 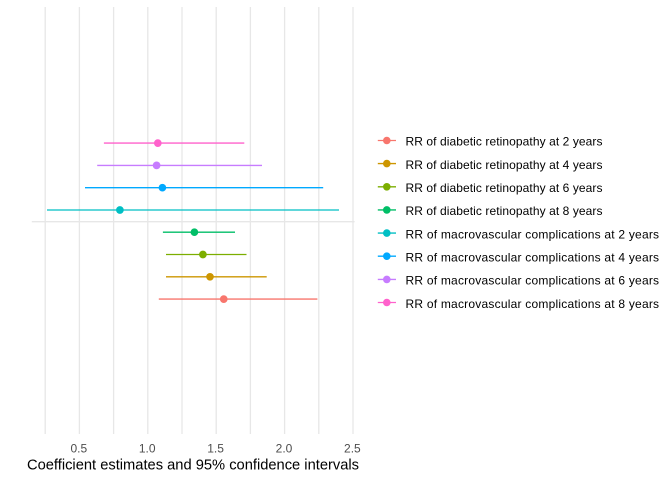 I want to click on svg-text: 2.0, so click(x=284, y=449).